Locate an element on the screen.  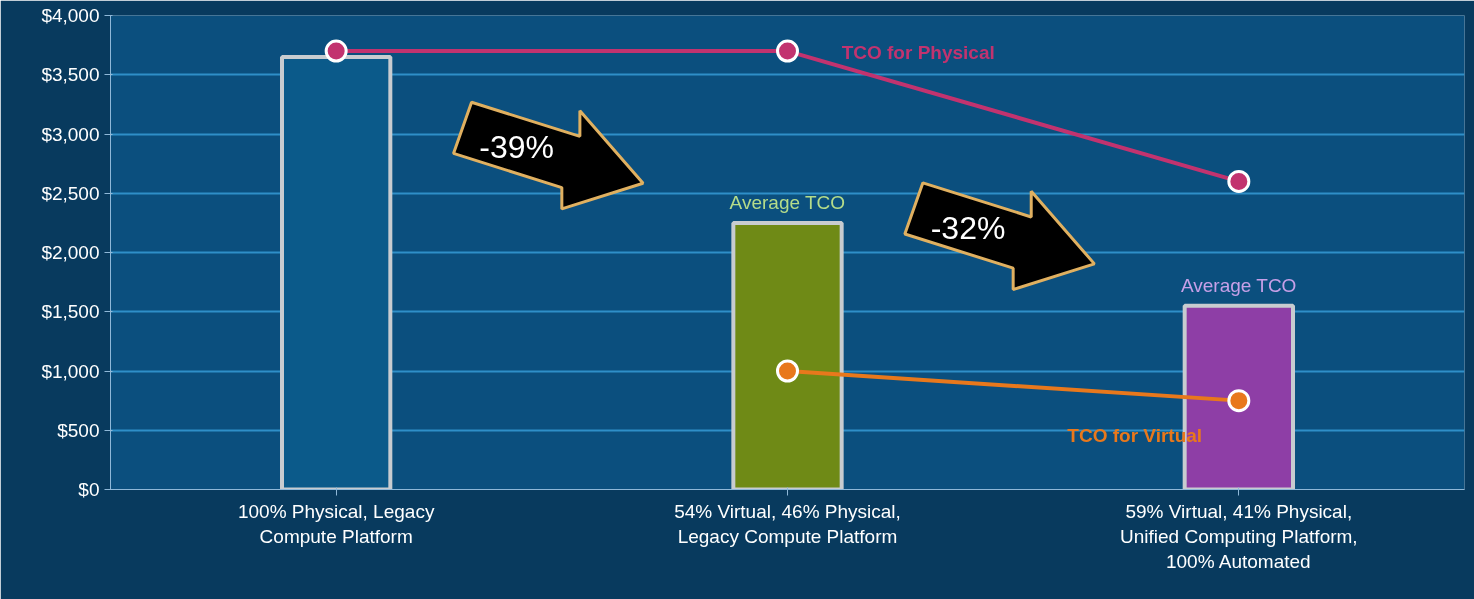
annotation: -32% is located at coordinates (968, 227).